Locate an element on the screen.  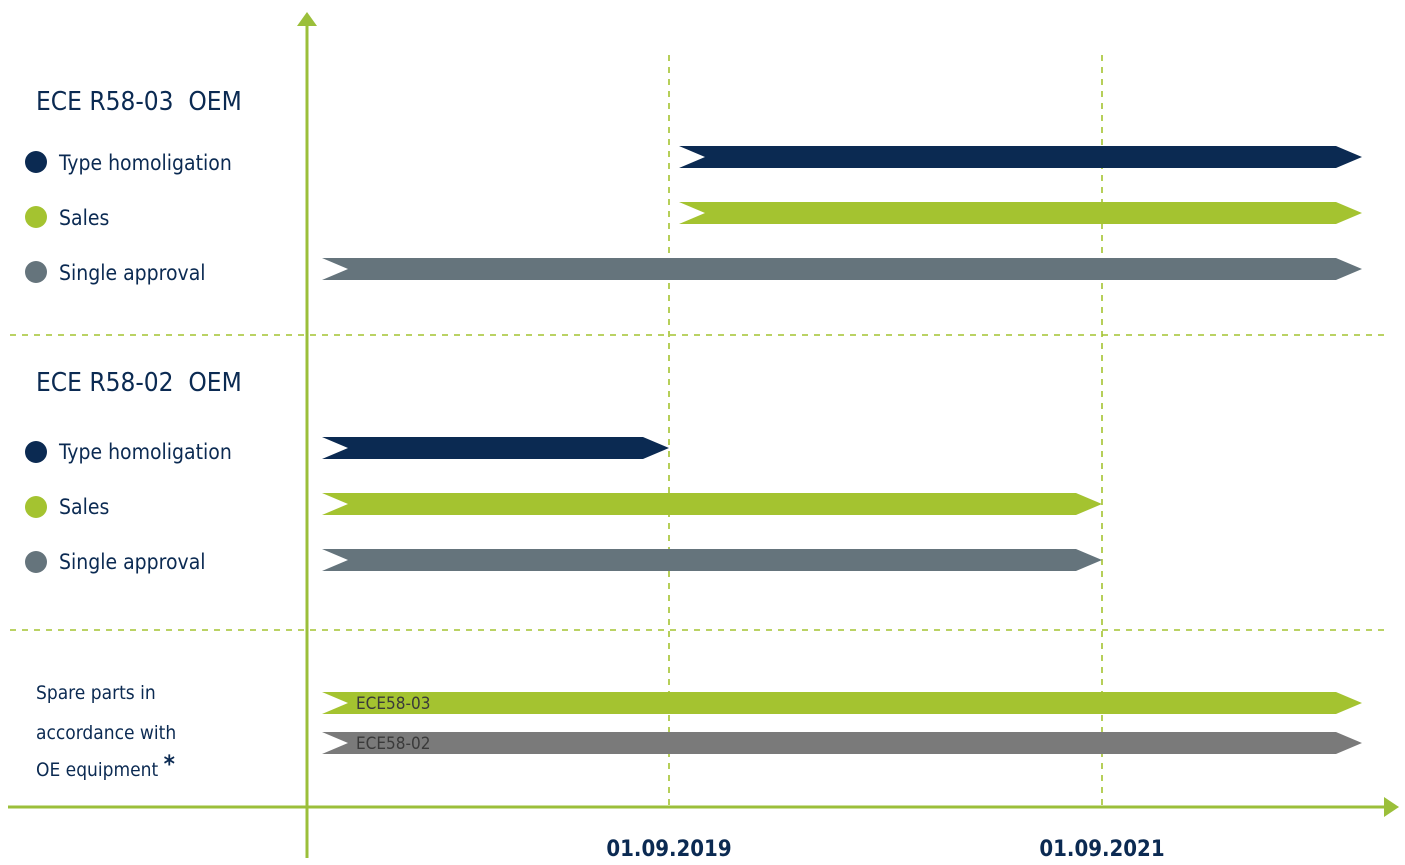
spare-parts-label-text: OE equipment is located at coordinates (100, 770).